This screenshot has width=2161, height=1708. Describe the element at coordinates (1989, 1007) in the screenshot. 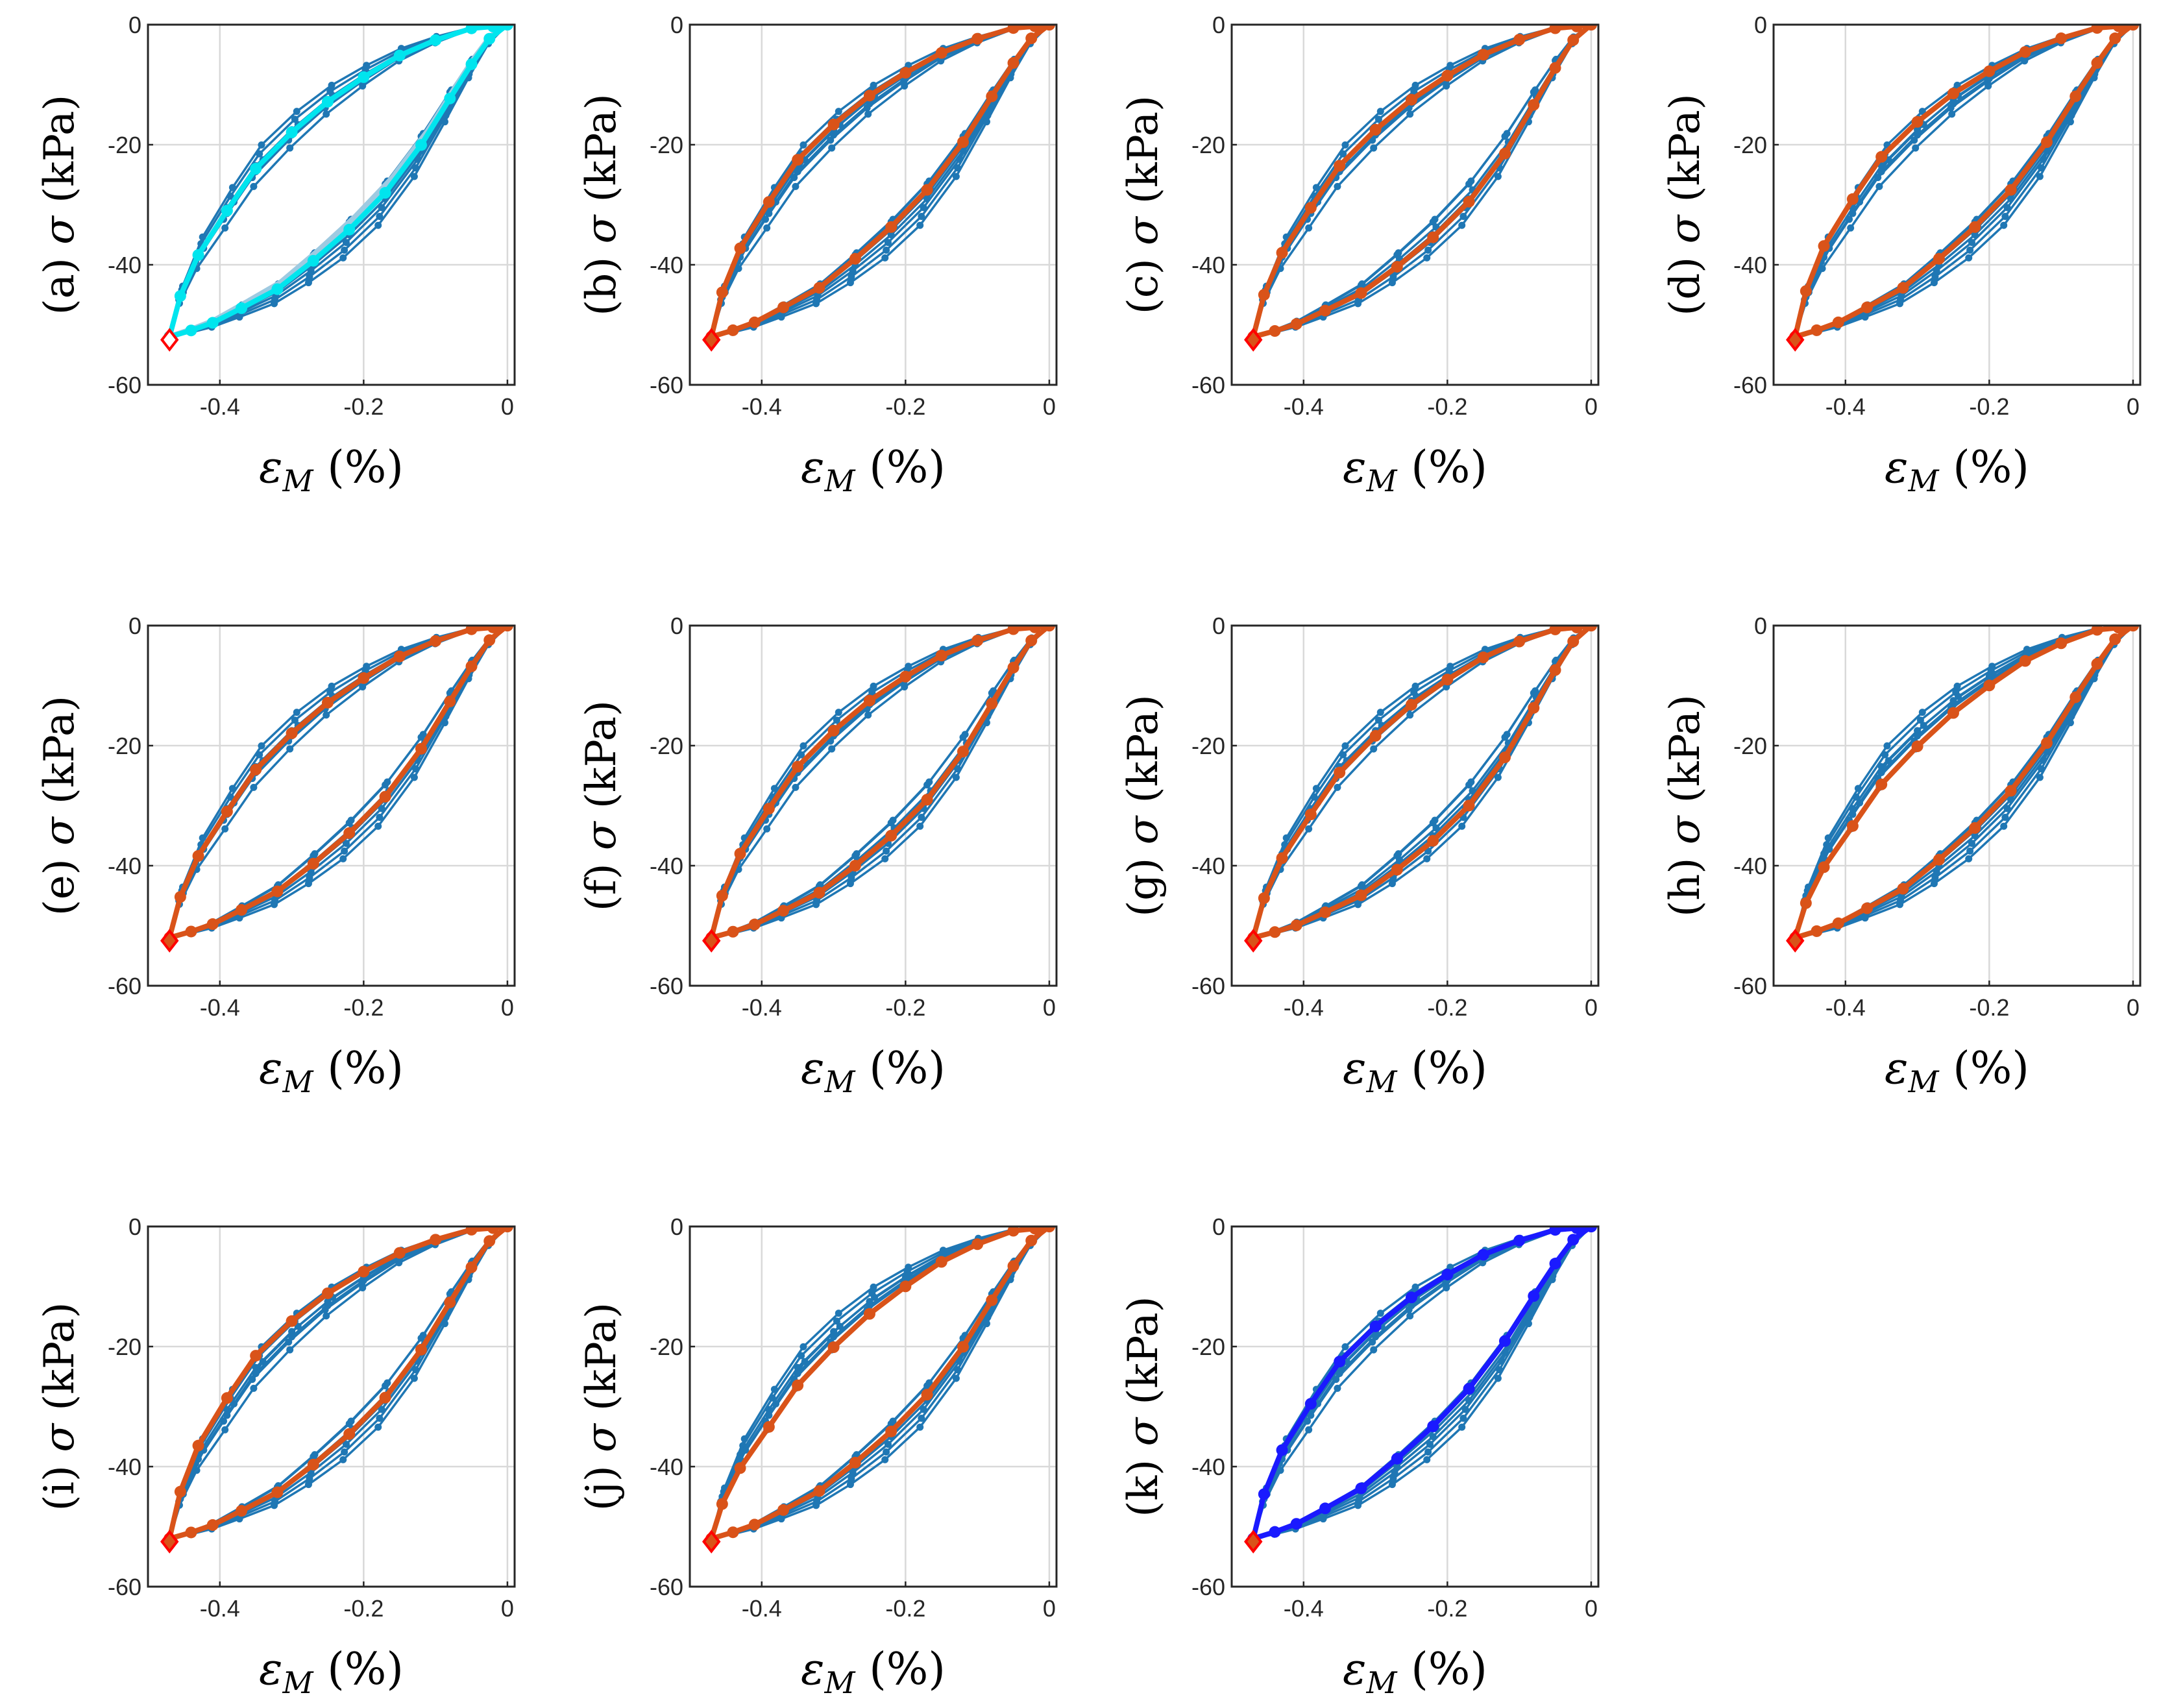

I see `x-tick-label: -0.2` at that location.